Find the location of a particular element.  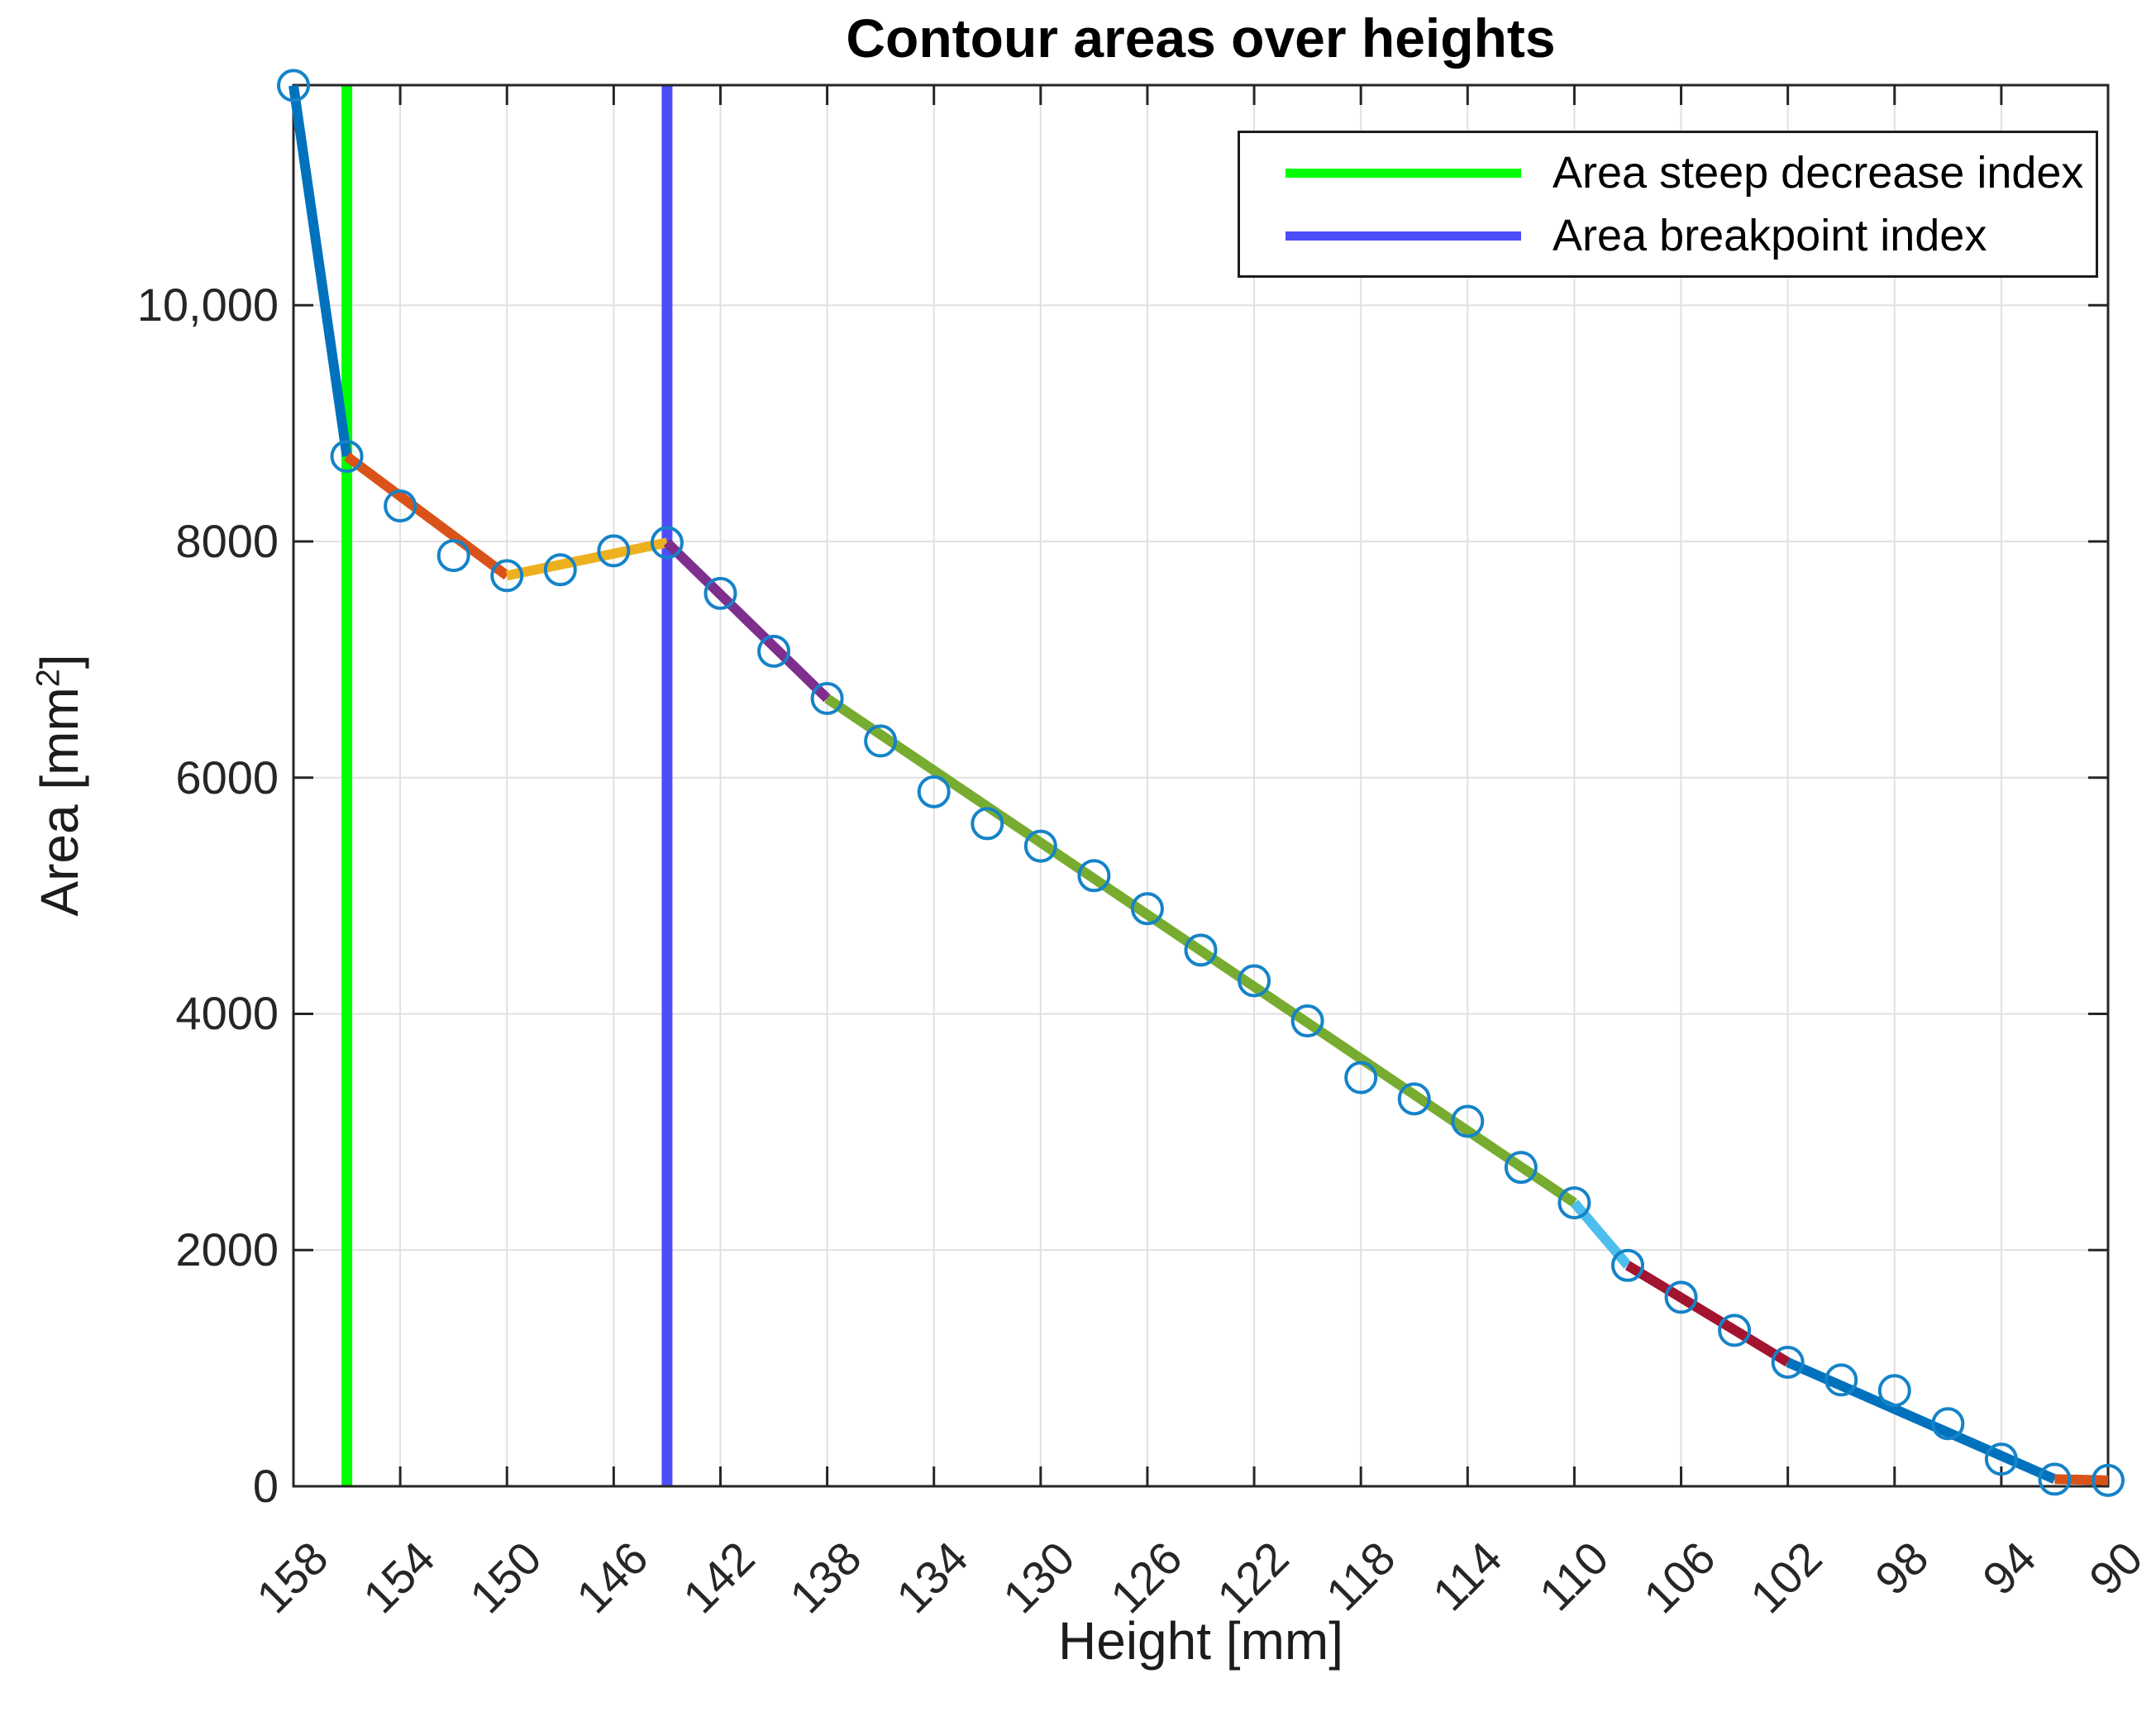

x-axis-label: Height [mm] is located at coordinates (1200, 1641).